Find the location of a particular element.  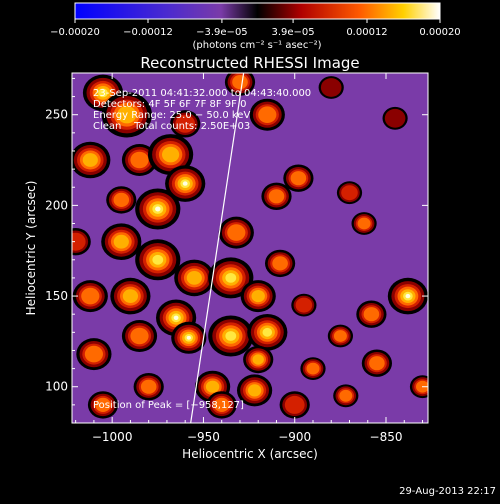

x-tick-label: −850 is located at coordinates (386, 437).